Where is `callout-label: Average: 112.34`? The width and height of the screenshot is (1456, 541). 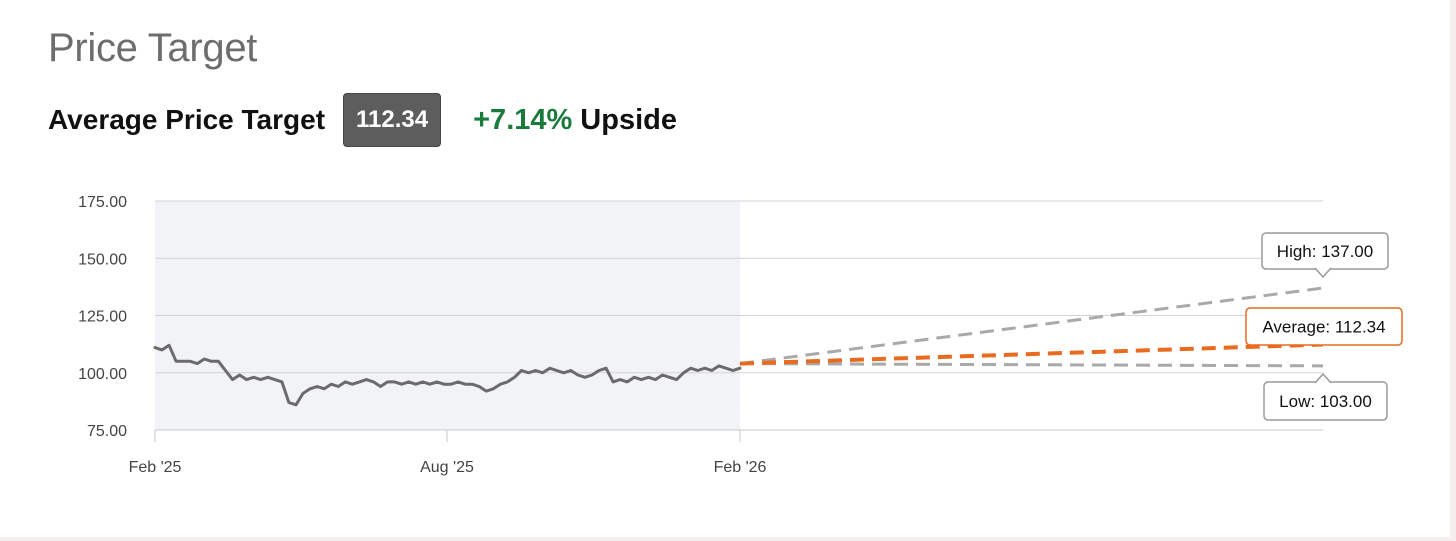
callout-label: Average: 112.34 is located at coordinates (1323, 327).